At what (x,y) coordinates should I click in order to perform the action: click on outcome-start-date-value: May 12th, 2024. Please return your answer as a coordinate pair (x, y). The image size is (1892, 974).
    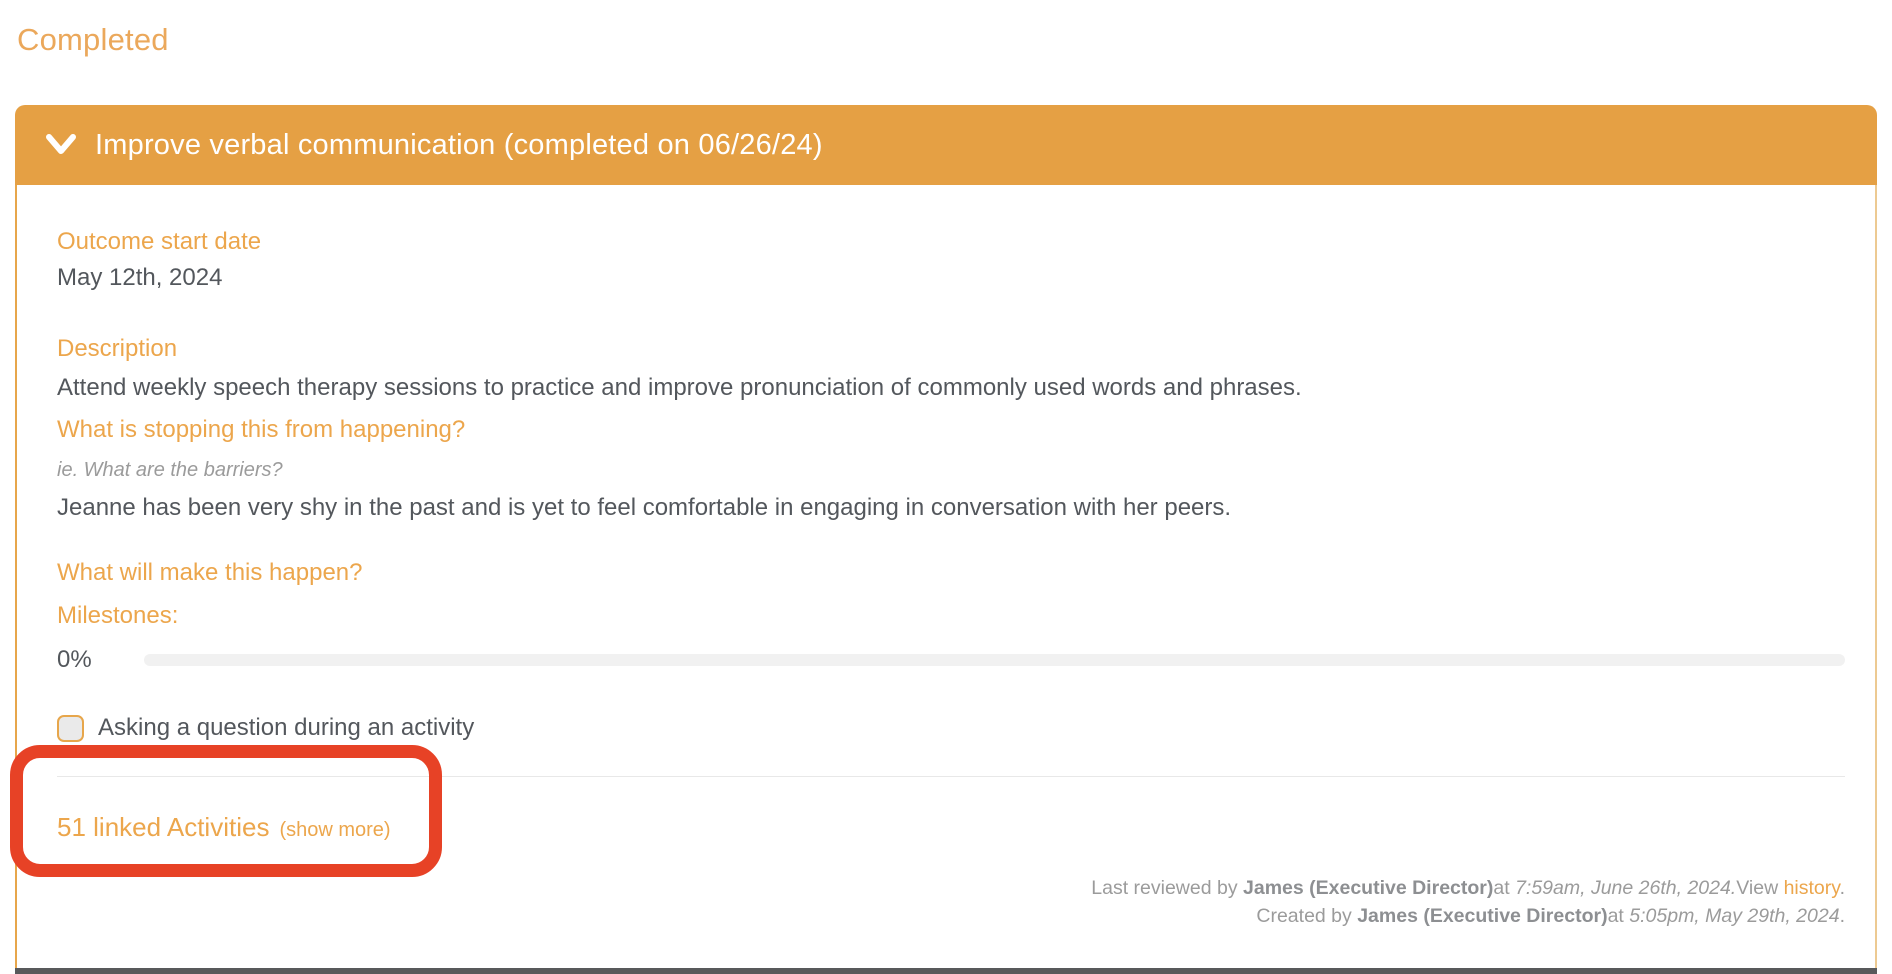
    Looking at the image, I should click on (140, 277).